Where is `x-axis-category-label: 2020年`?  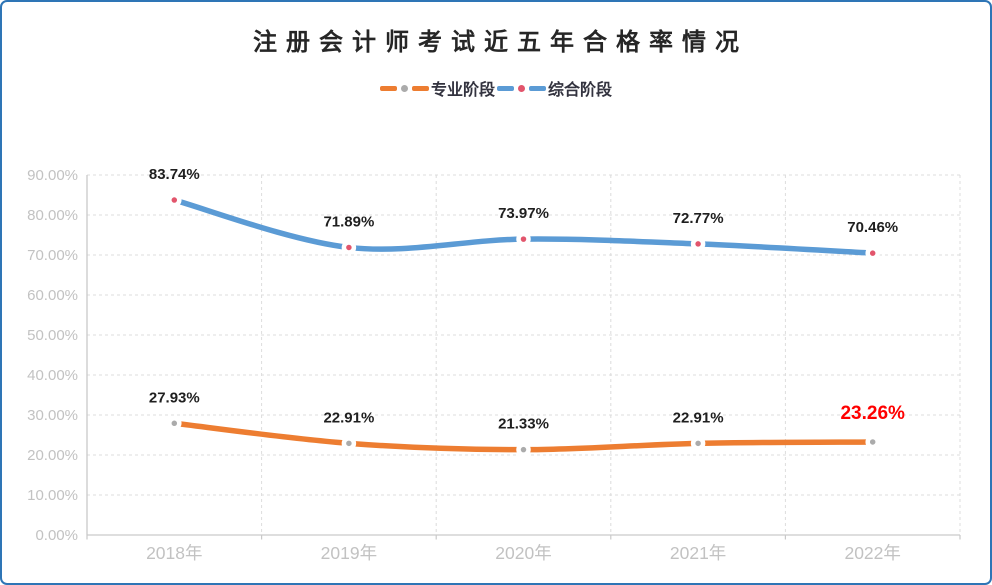 x-axis-category-label: 2020年 is located at coordinates (523, 553).